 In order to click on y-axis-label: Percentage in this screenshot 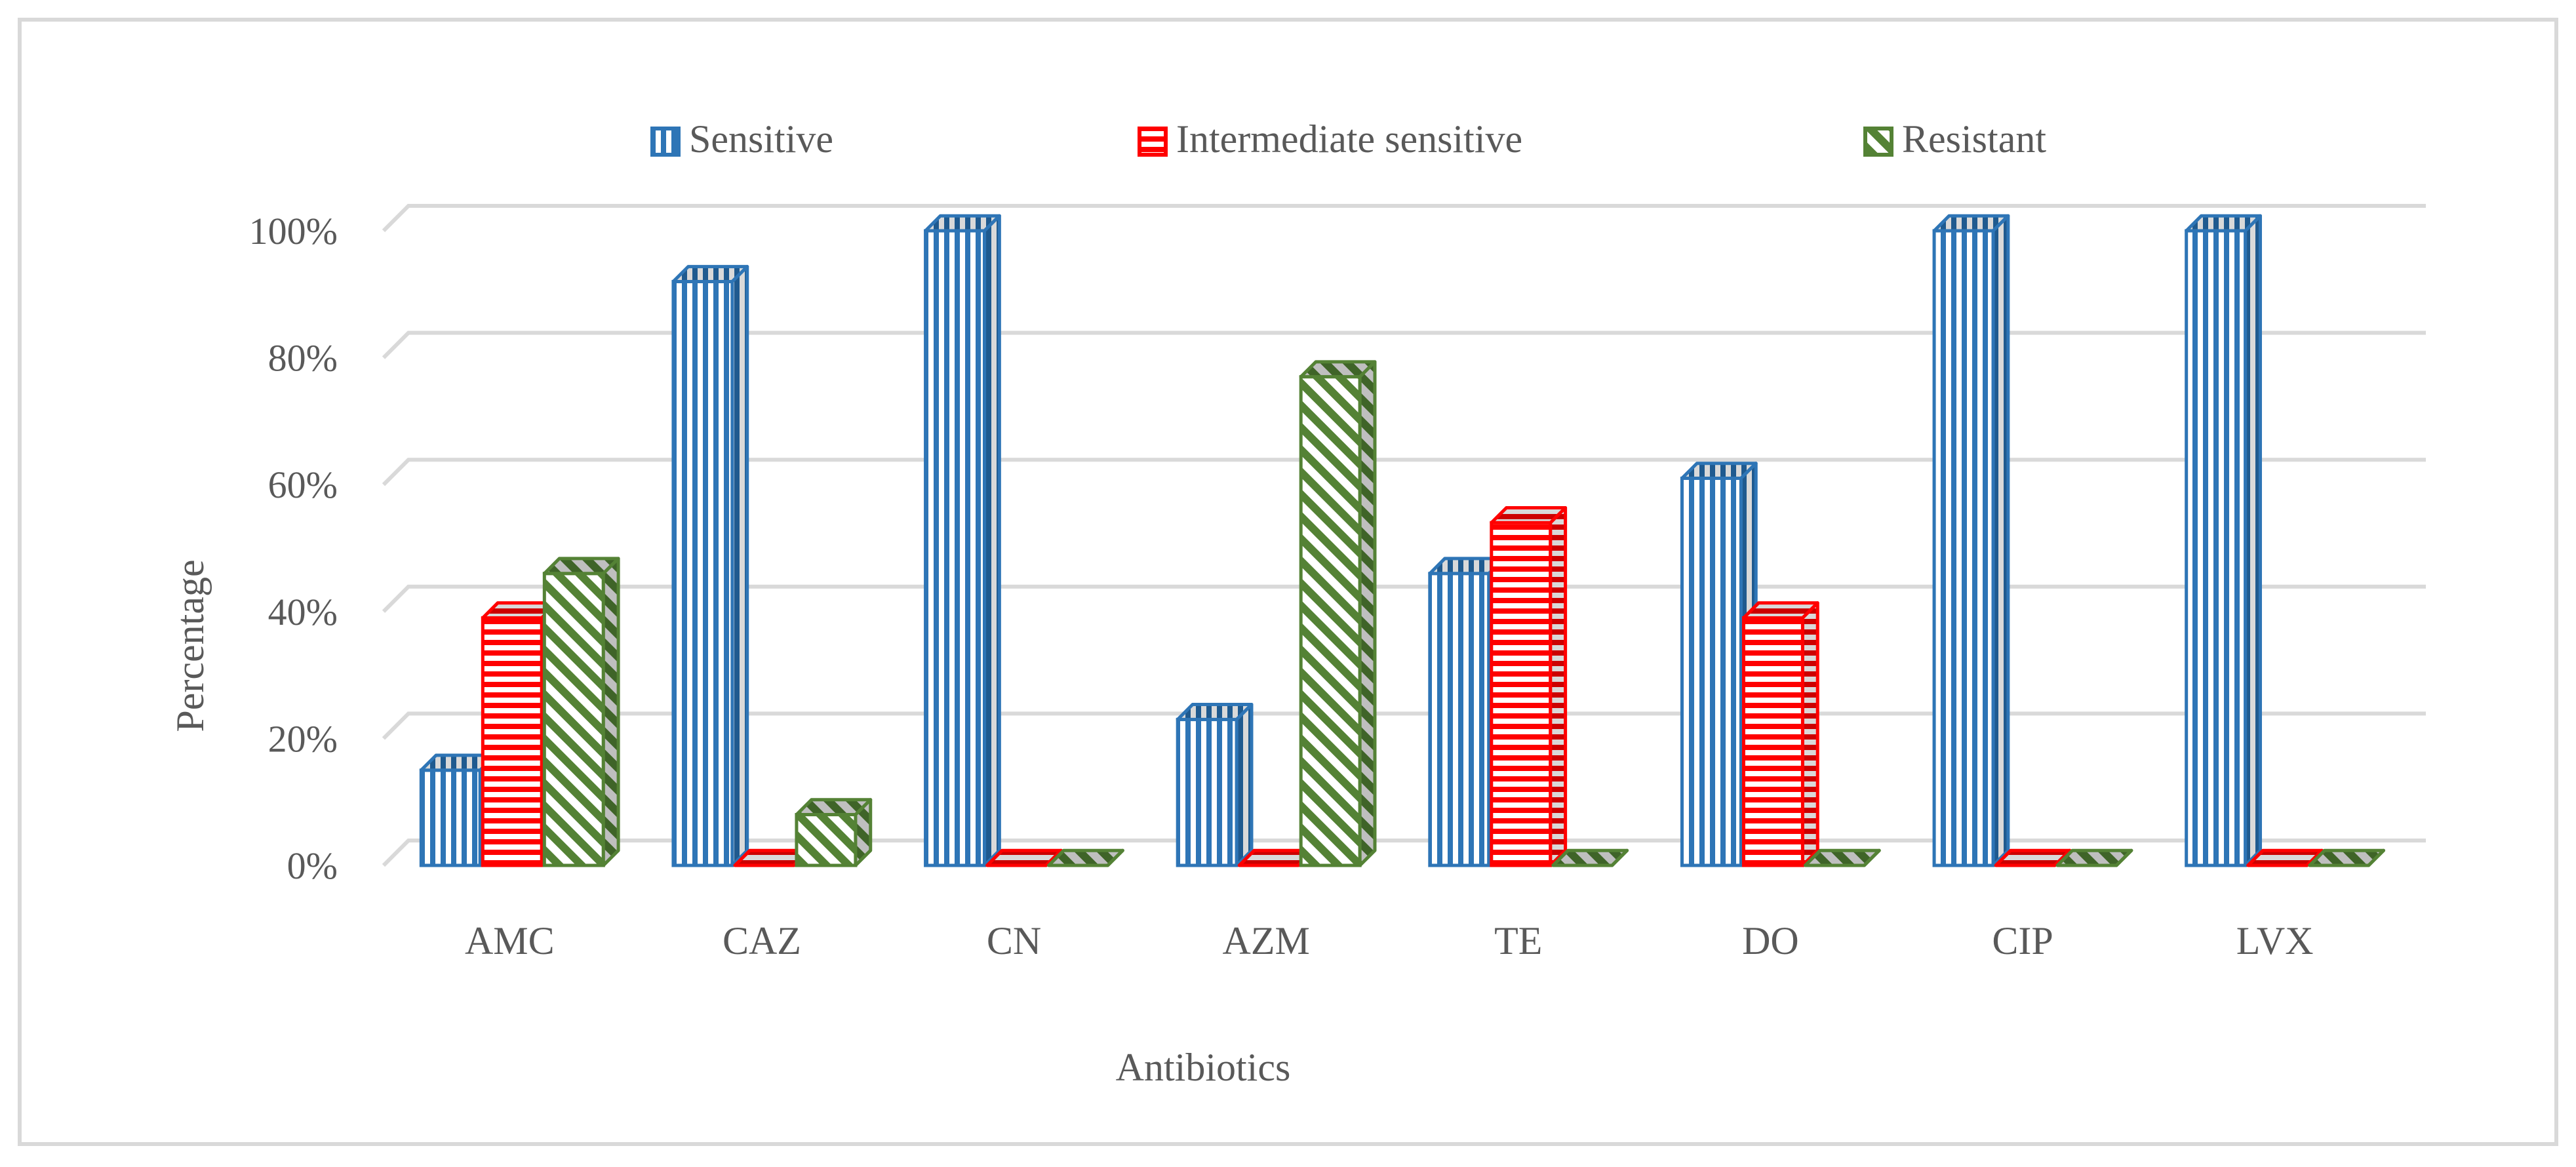, I will do `click(190, 645)`.